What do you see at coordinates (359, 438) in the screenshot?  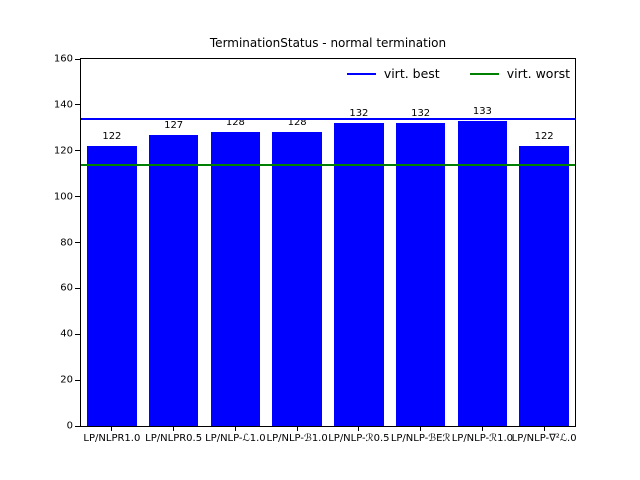 I see `x-tick-label: LP/NLP-ℛ0.5` at bounding box center [359, 438].